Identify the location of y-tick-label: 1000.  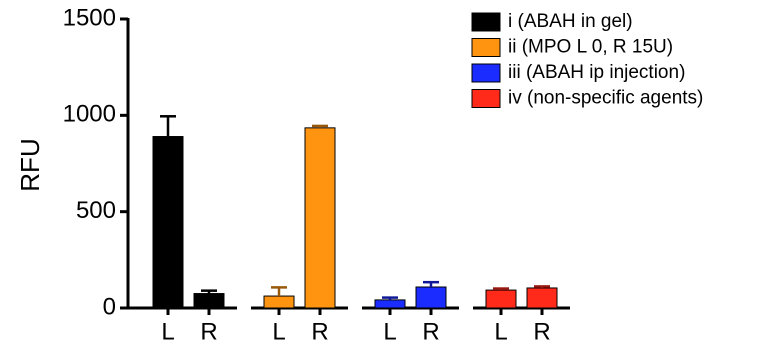
(89, 114).